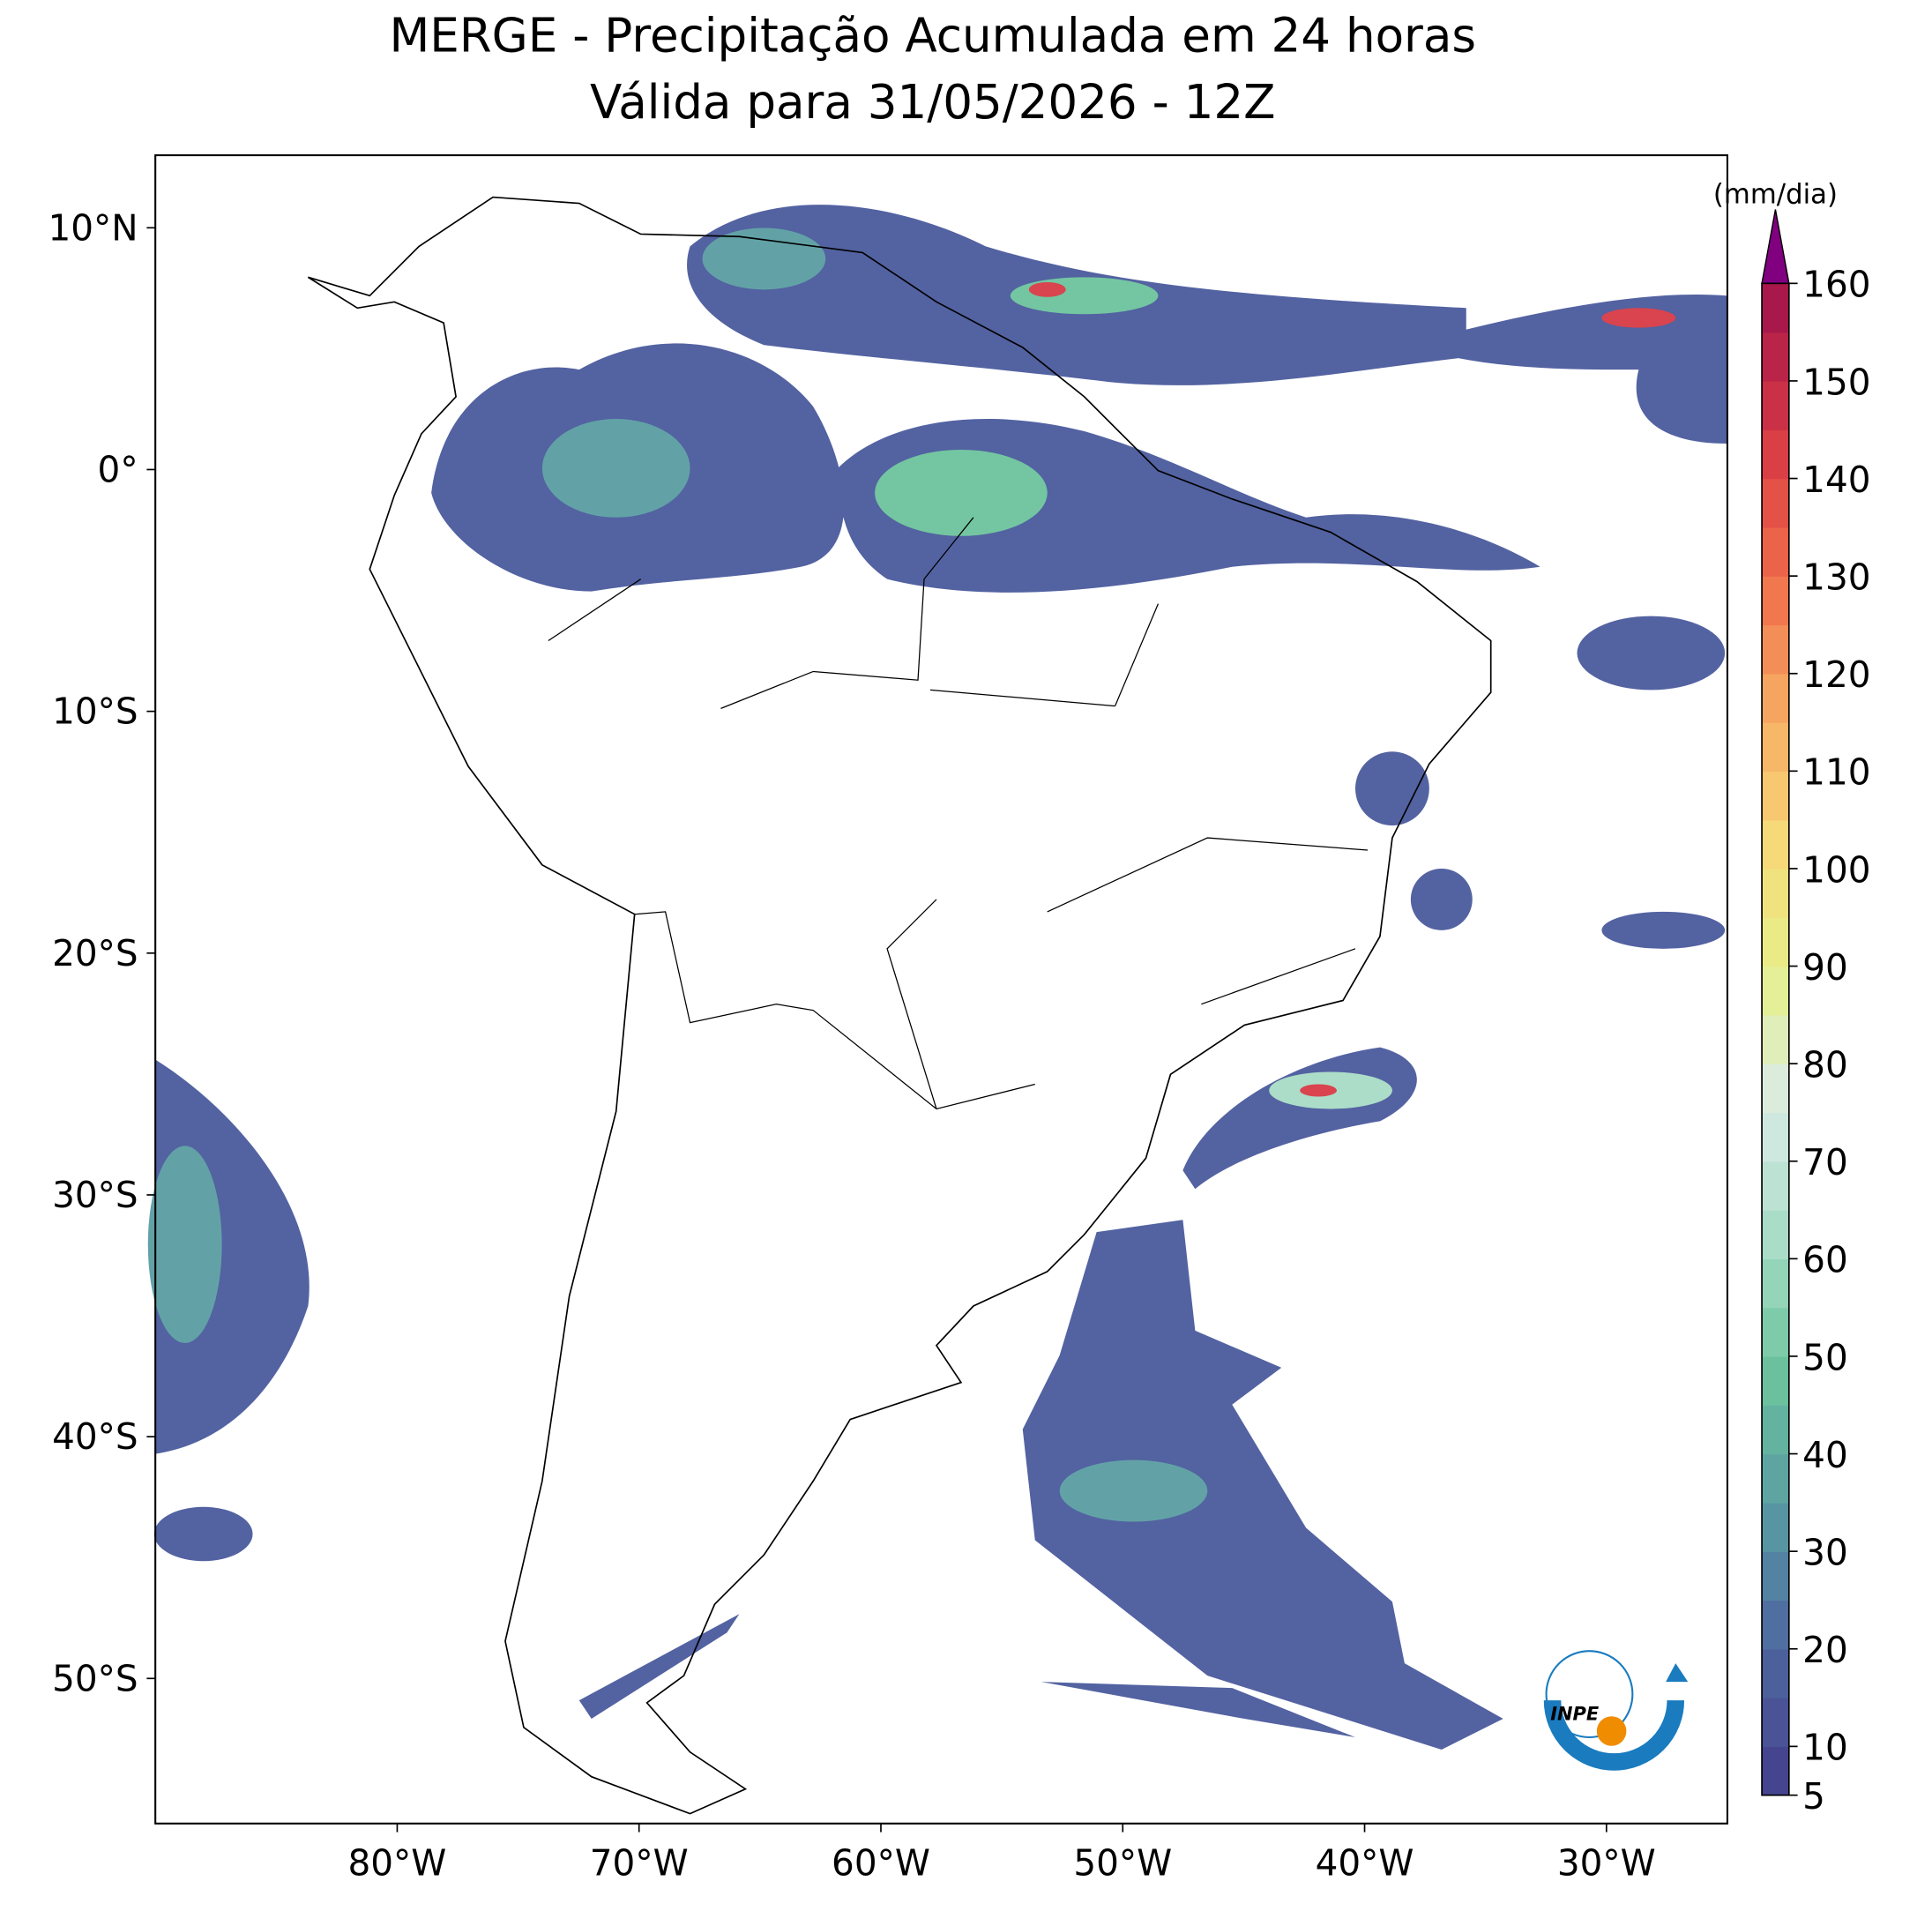 This screenshot has height=1911, width=1932. Describe the element at coordinates (1775, 195) in the screenshot. I see `colorbar-label: (mm/dia)` at that location.